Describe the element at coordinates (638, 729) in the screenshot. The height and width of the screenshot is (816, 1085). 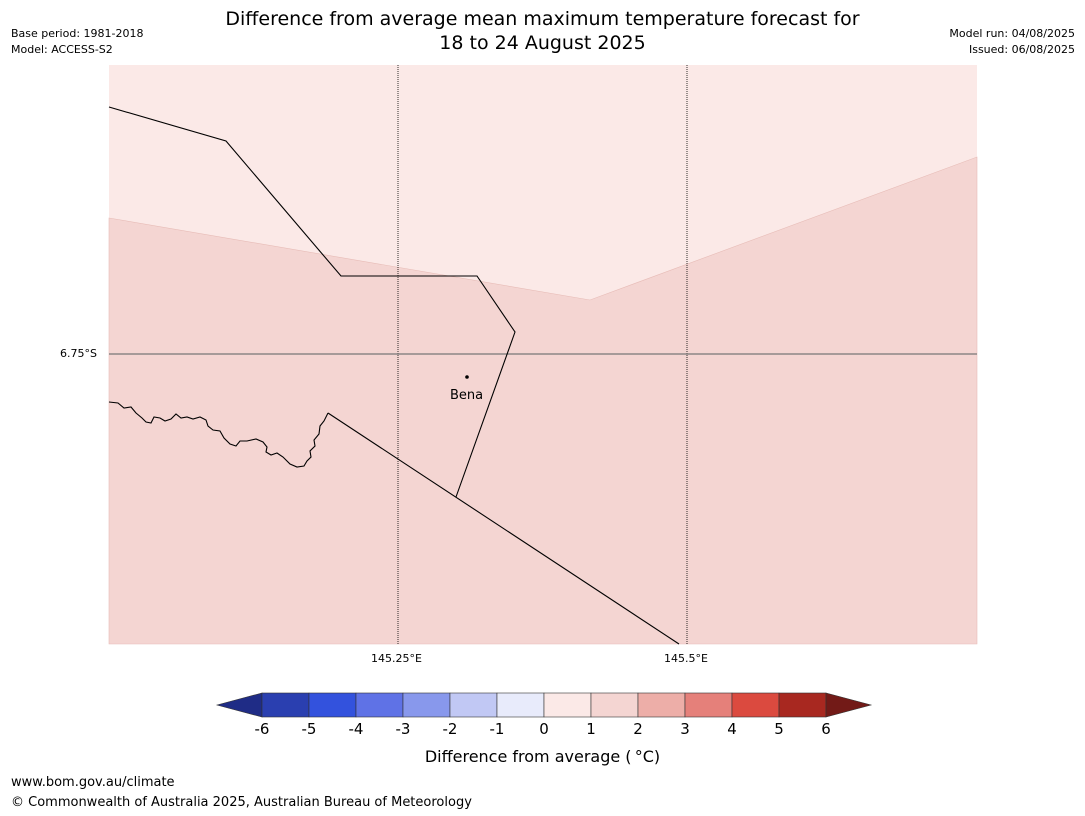
I see `colorbar-tick-label: 2` at that location.